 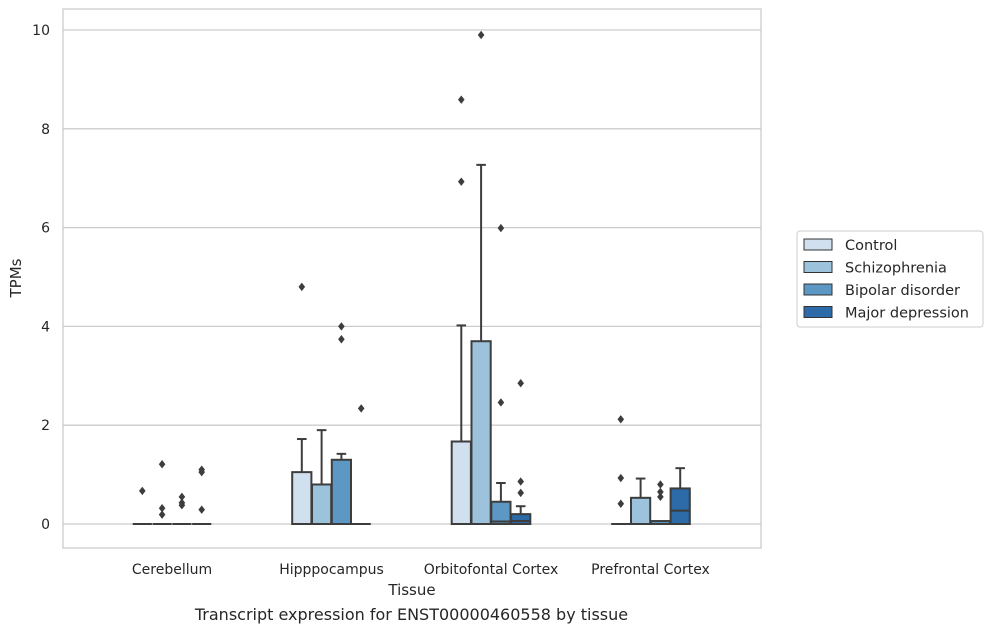 What do you see at coordinates (45, 130) in the screenshot?
I see `y-tick-label: 8` at bounding box center [45, 130].